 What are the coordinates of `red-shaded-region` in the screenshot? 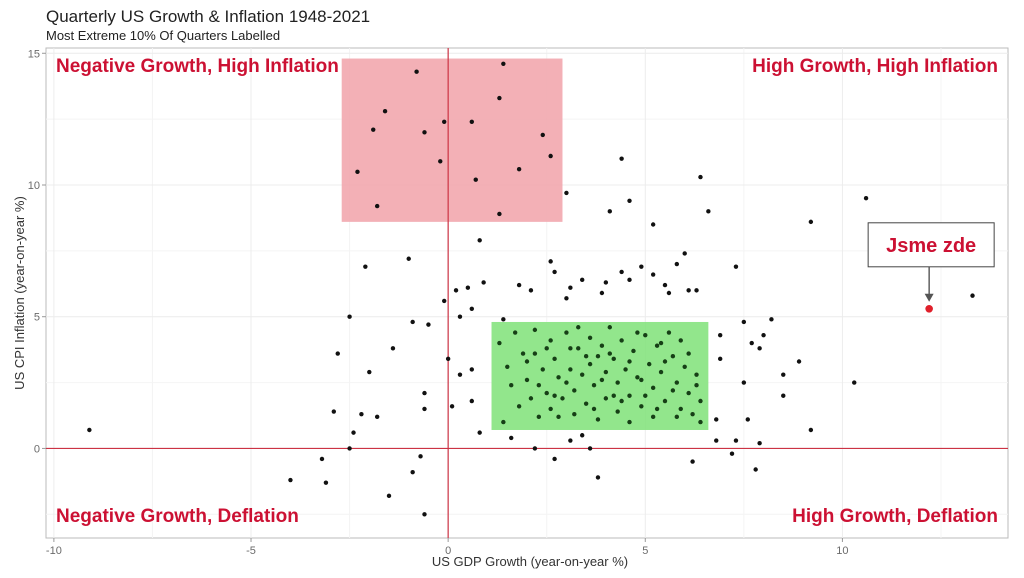 It's located at (452, 140).